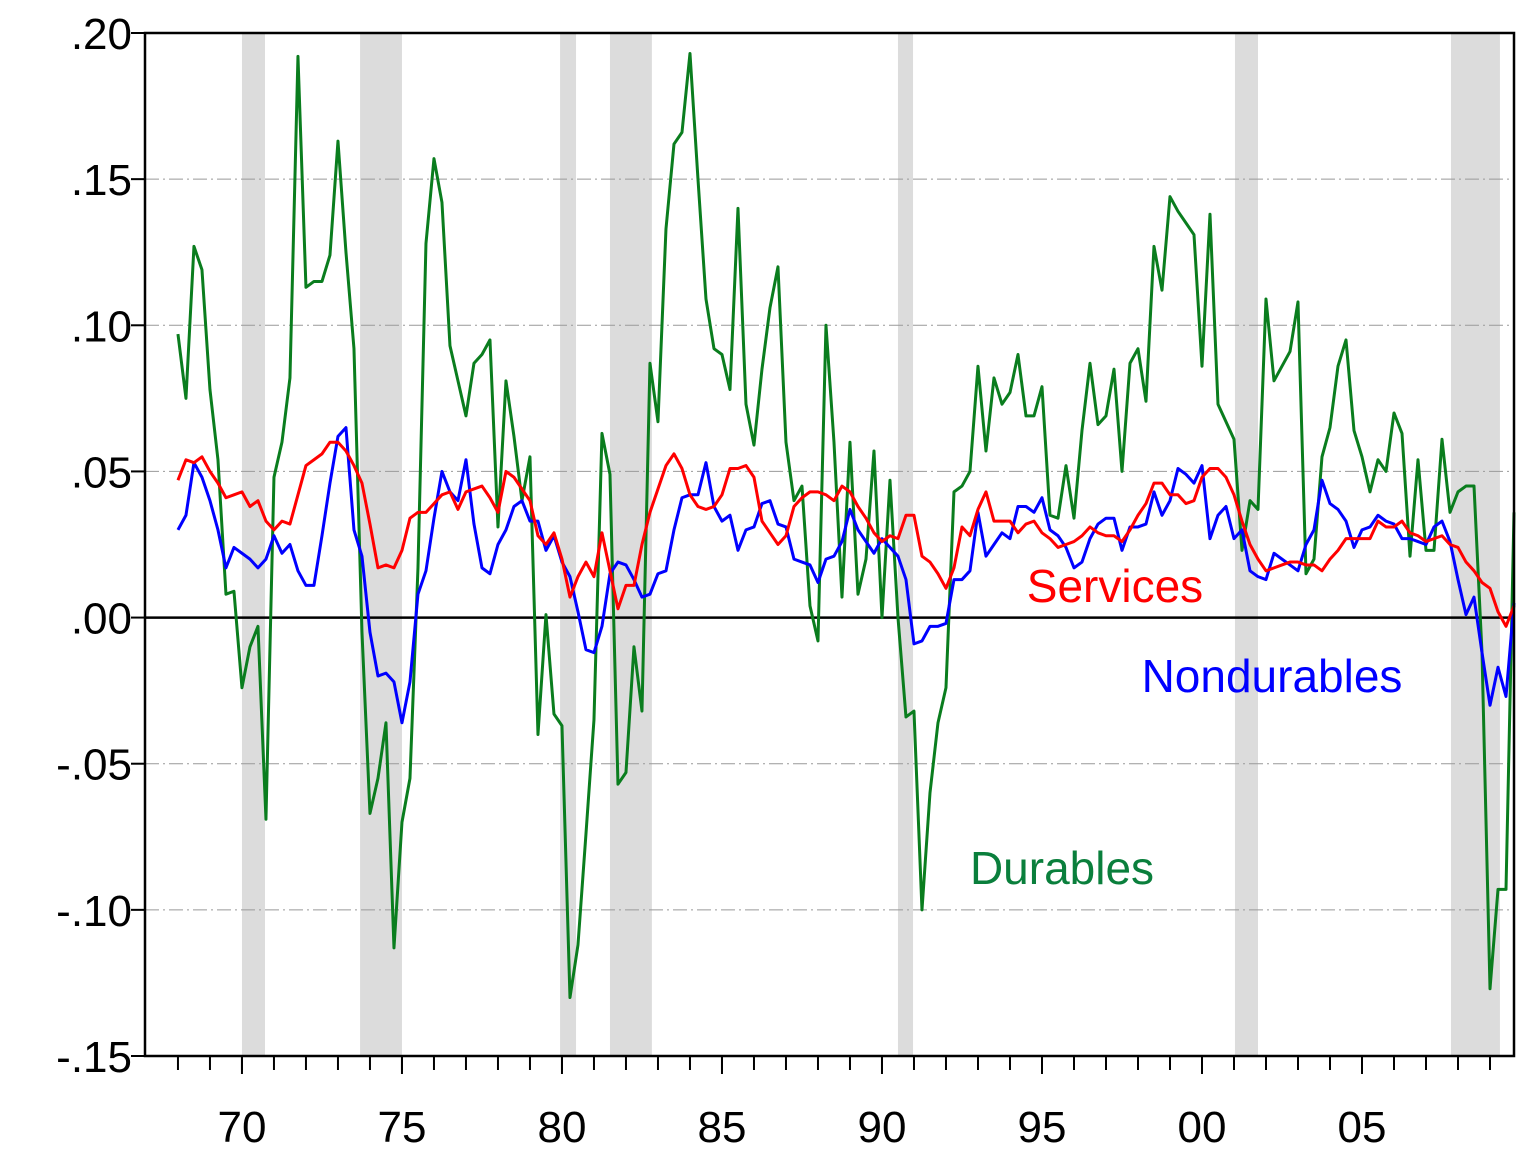 This screenshot has height=1155, width=1516. What do you see at coordinates (1272, 676) in the screenshot?
I see `series-label: Nondurables` at bounding box center [1272, 676].